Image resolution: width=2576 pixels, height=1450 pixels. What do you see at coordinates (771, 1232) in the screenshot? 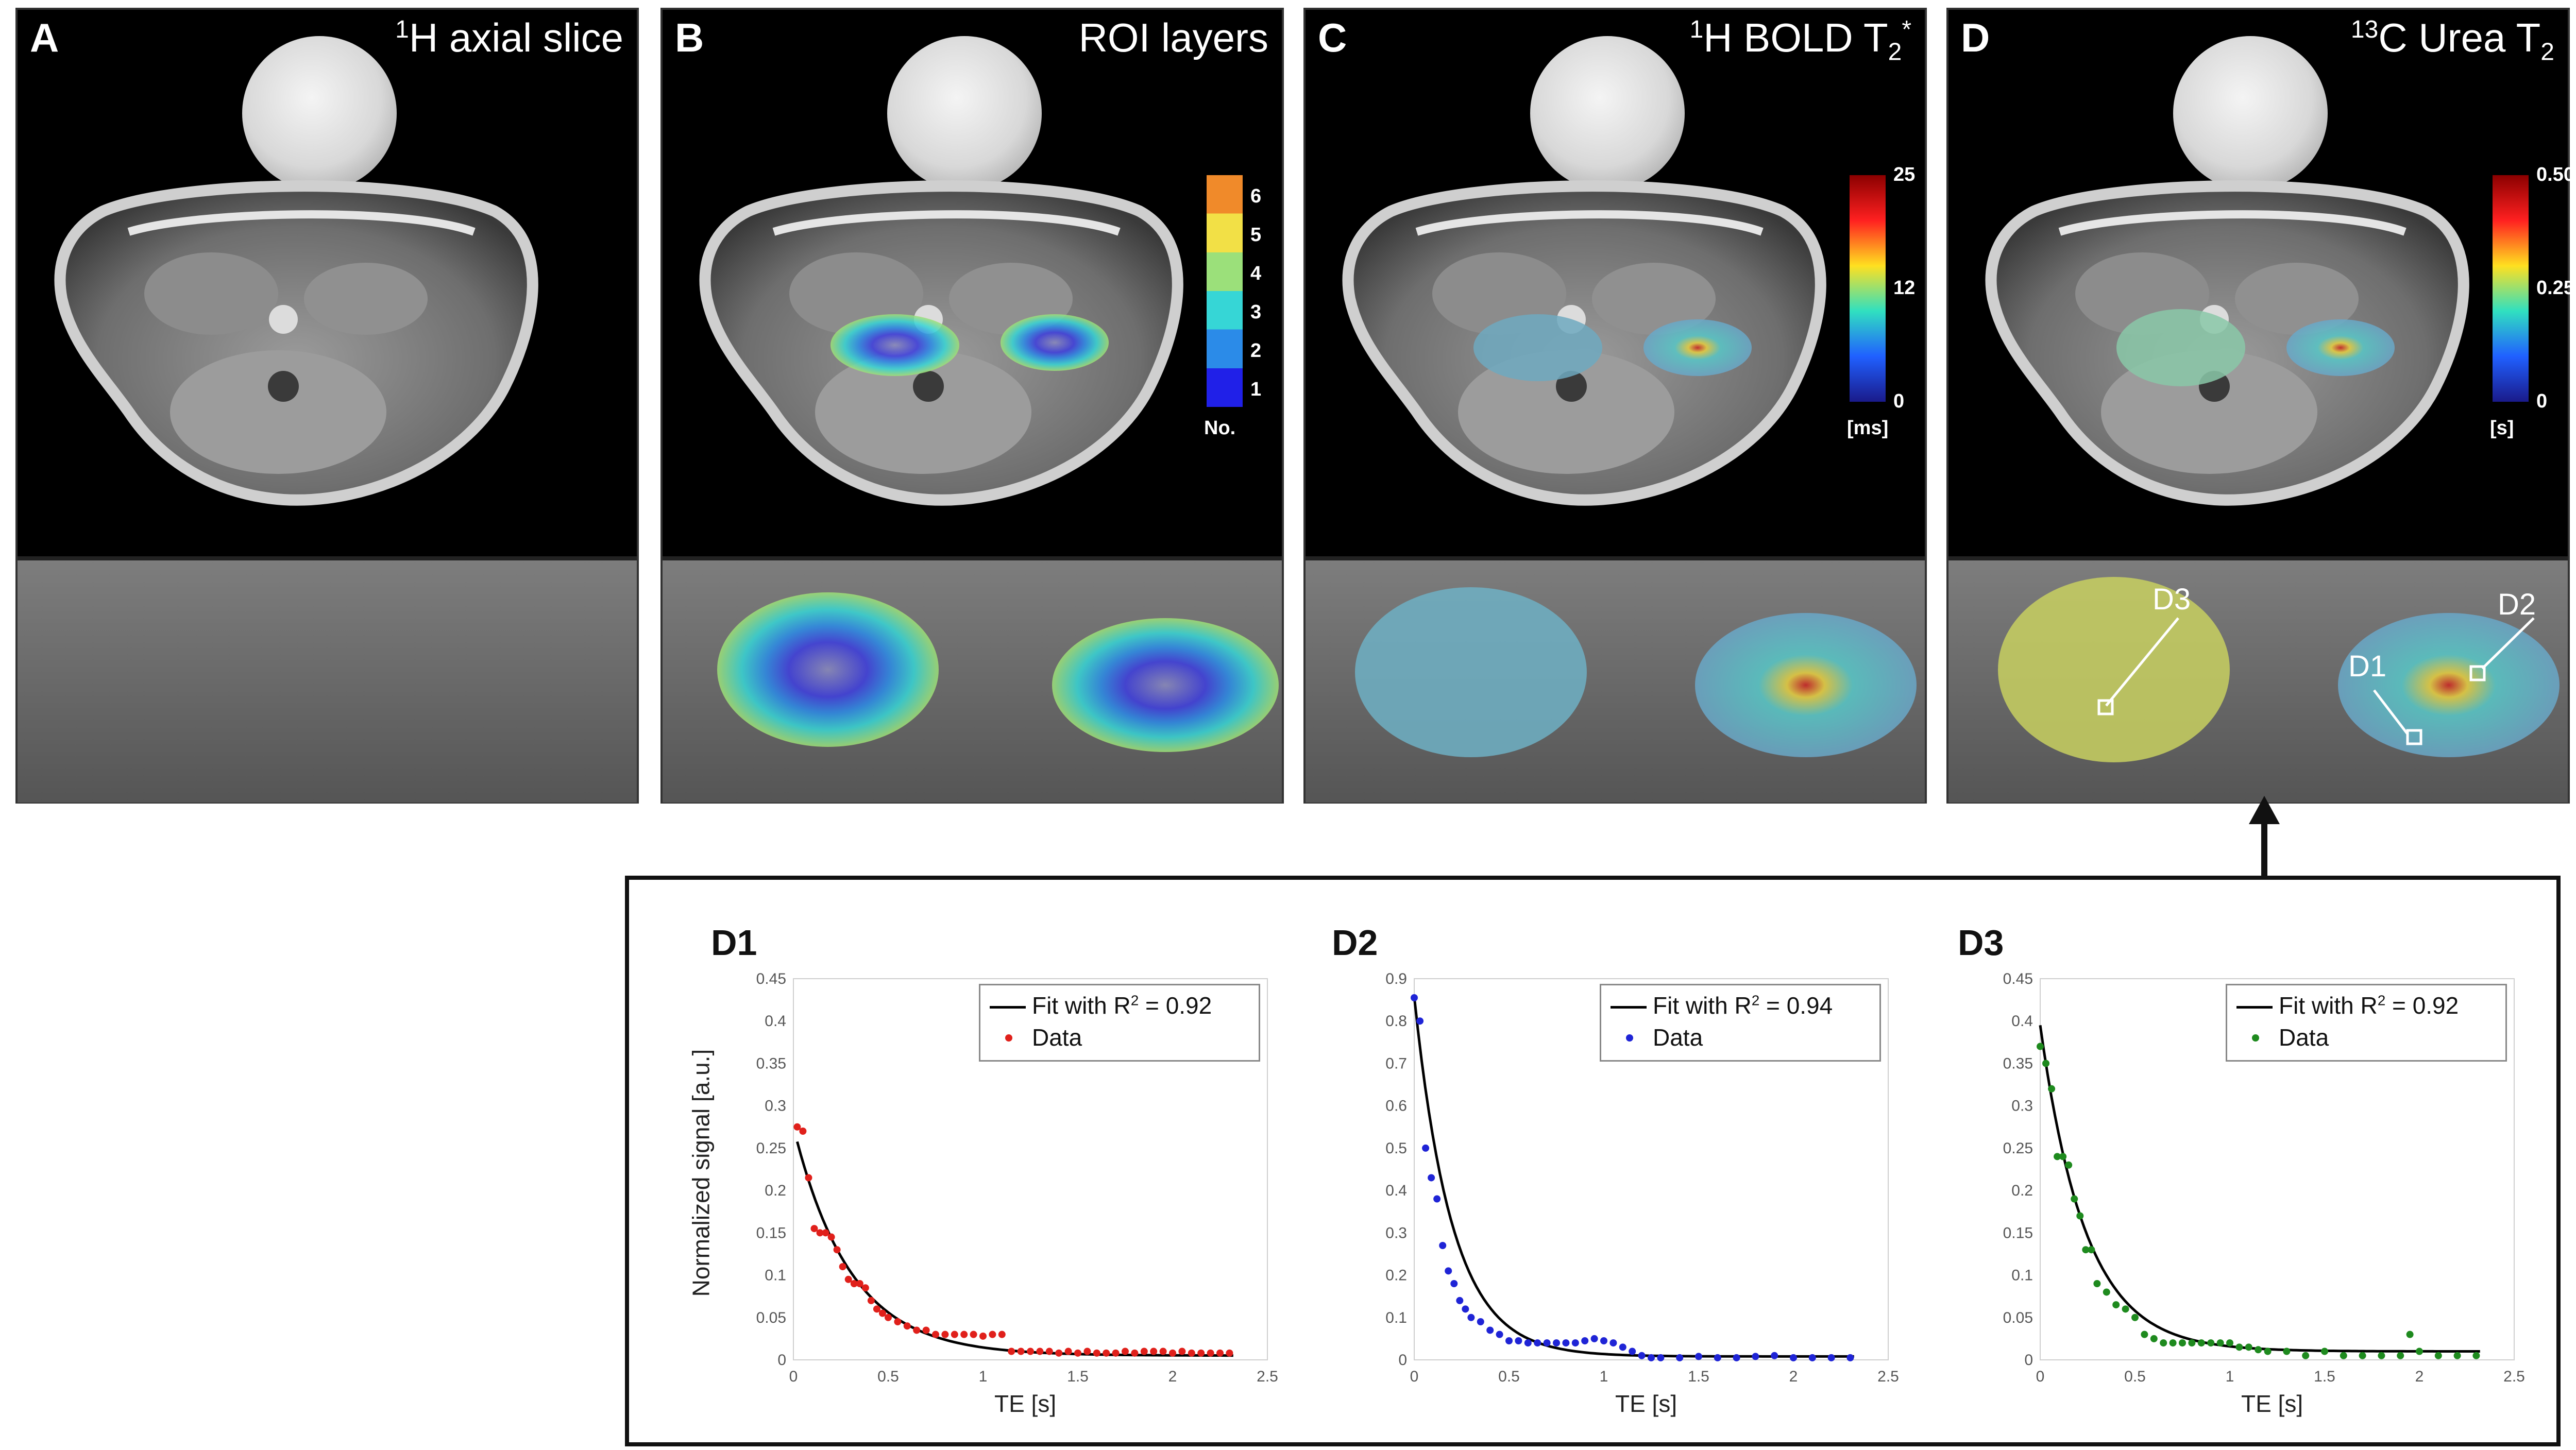
I see `y-tick-label: 0.15` at bounding box center [771, 1232].